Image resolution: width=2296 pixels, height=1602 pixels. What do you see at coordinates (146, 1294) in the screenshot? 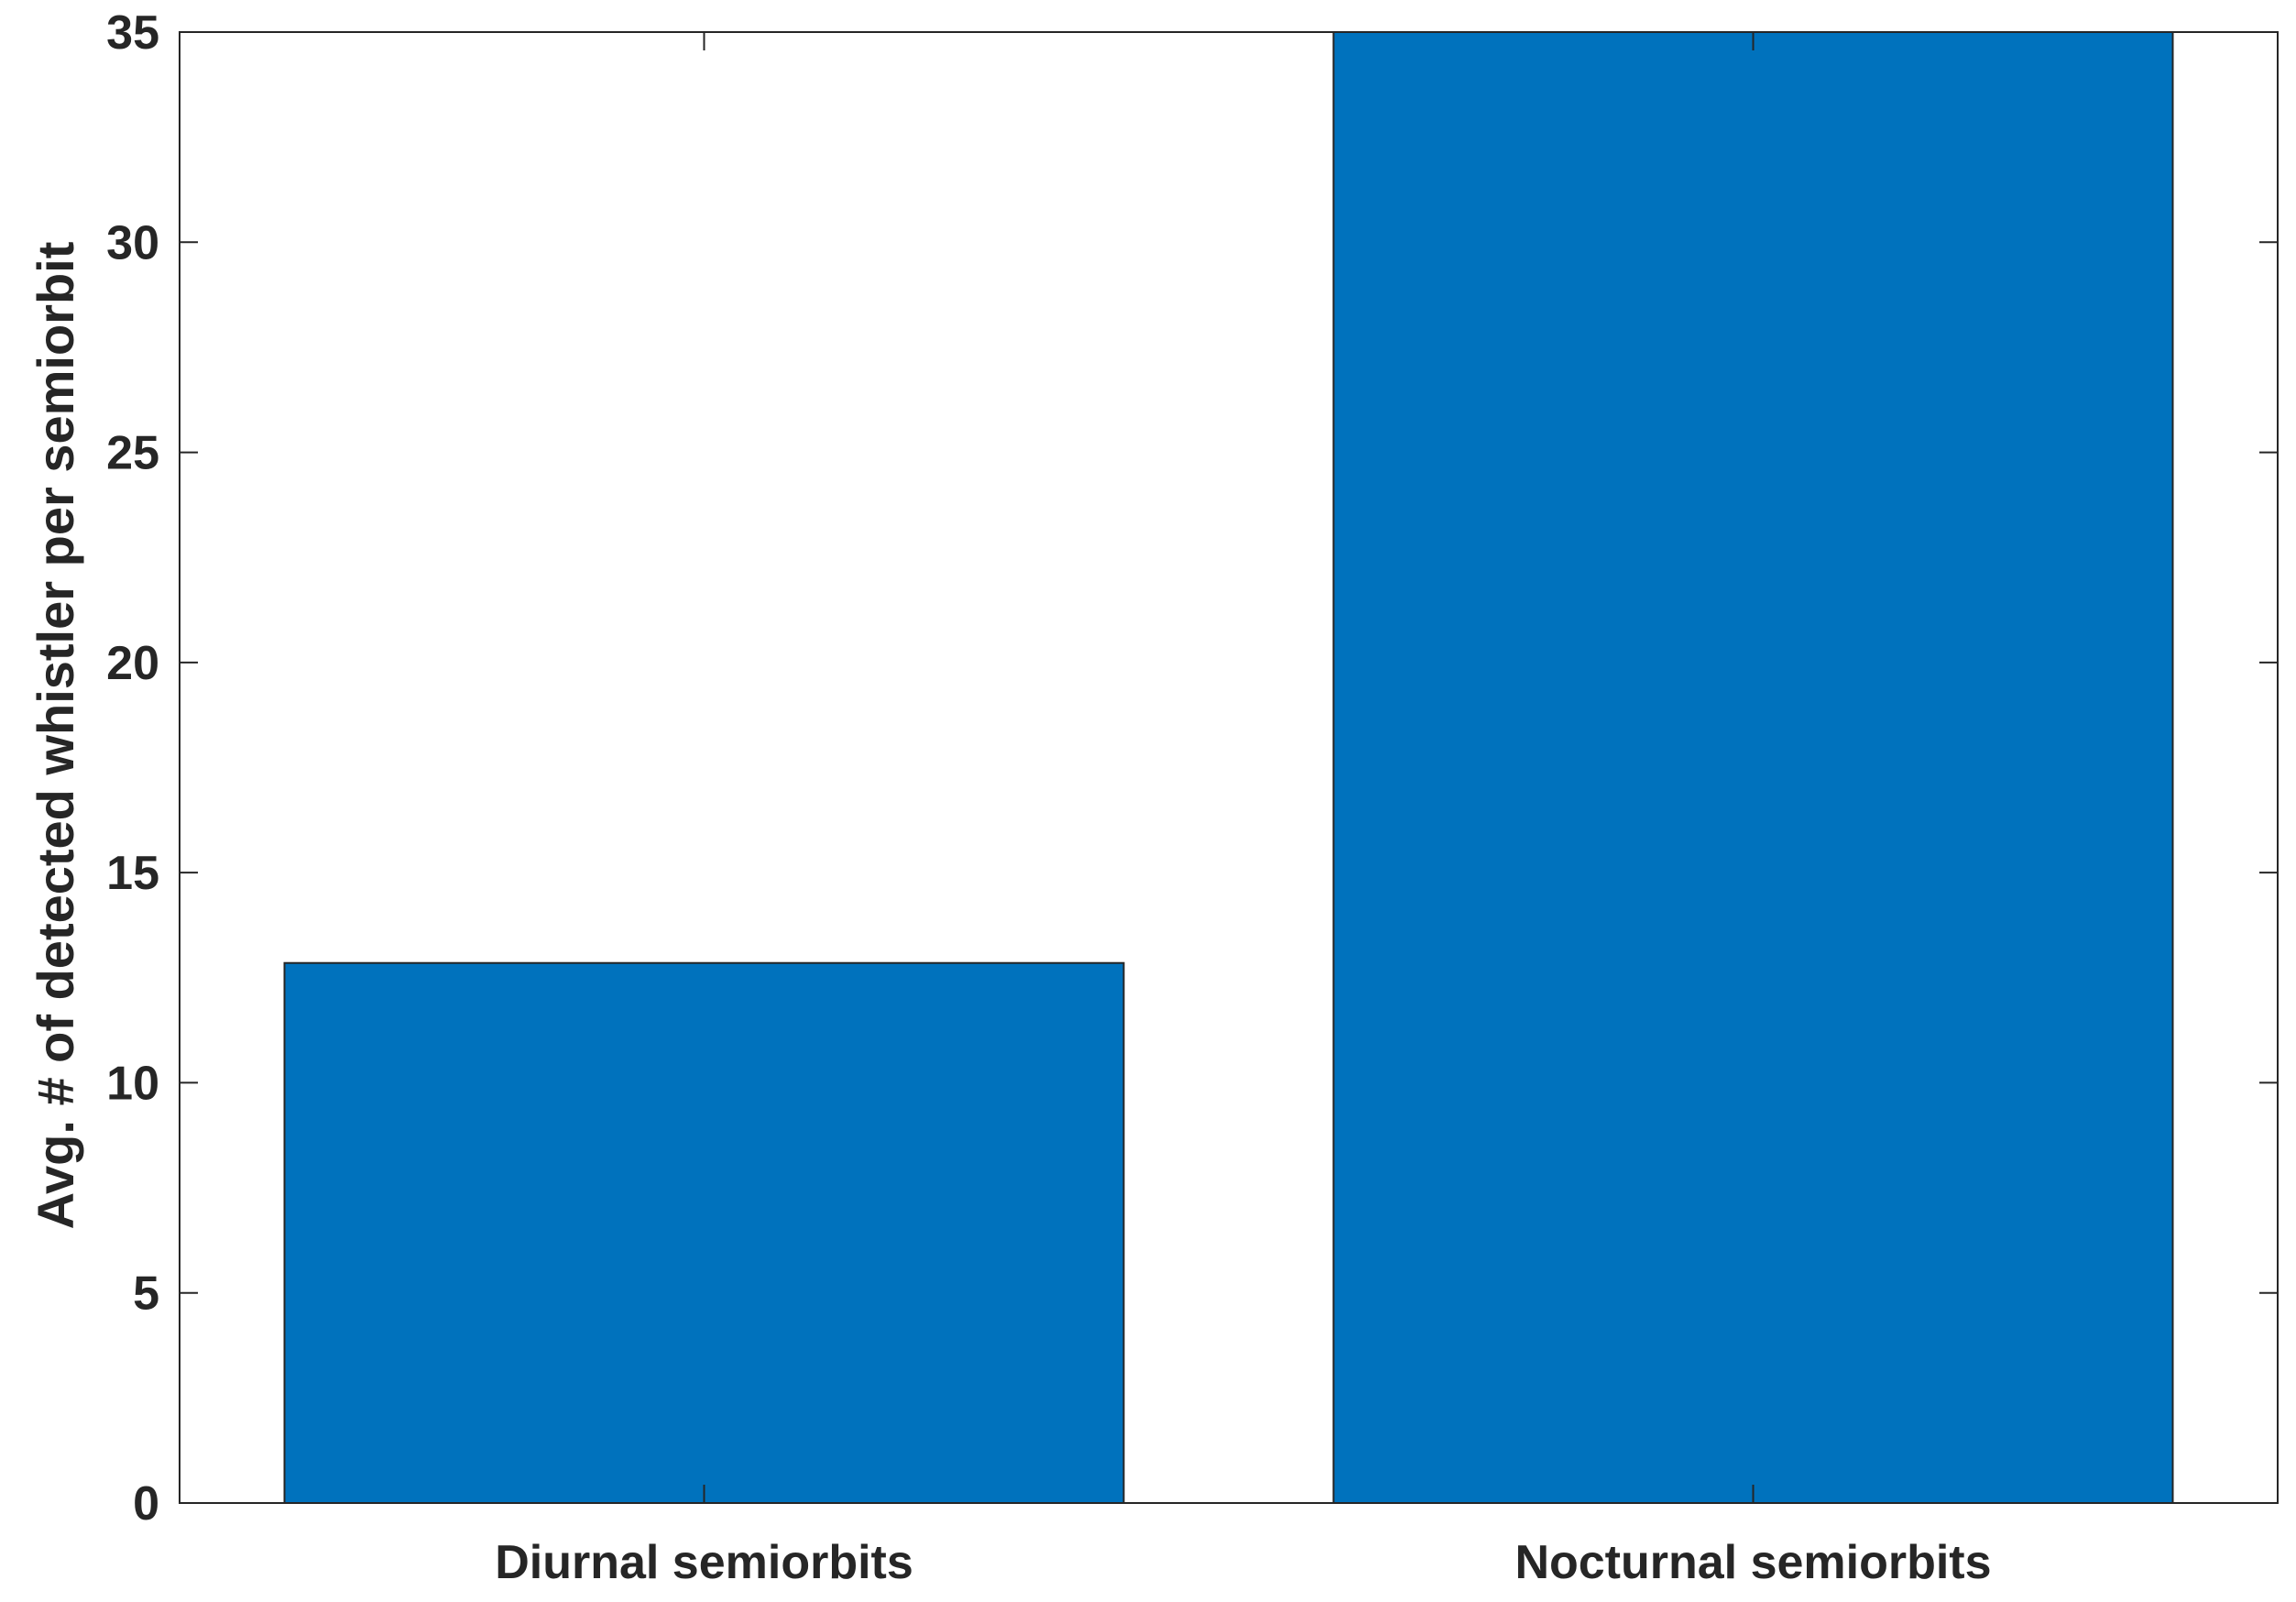
I see `y-tick-label-5: 5` at bounding box center [146, 1294].